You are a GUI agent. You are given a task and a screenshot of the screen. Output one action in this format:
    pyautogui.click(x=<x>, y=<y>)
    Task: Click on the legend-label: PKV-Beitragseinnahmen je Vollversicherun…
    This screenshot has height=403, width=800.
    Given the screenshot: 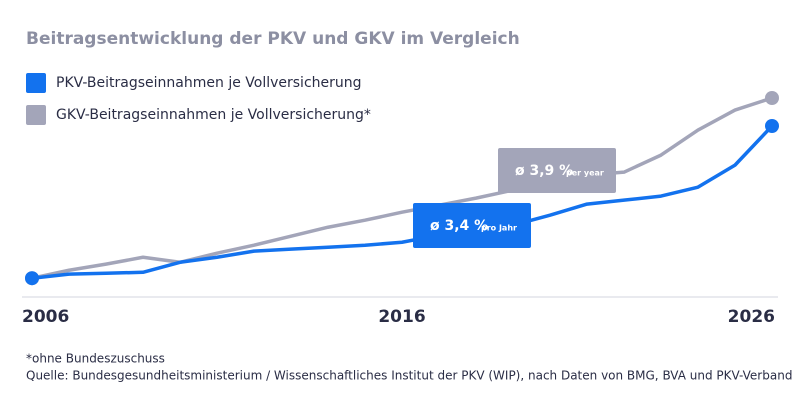 What is the action you would take?
    pyautogui.click(x=209, y=83)
    